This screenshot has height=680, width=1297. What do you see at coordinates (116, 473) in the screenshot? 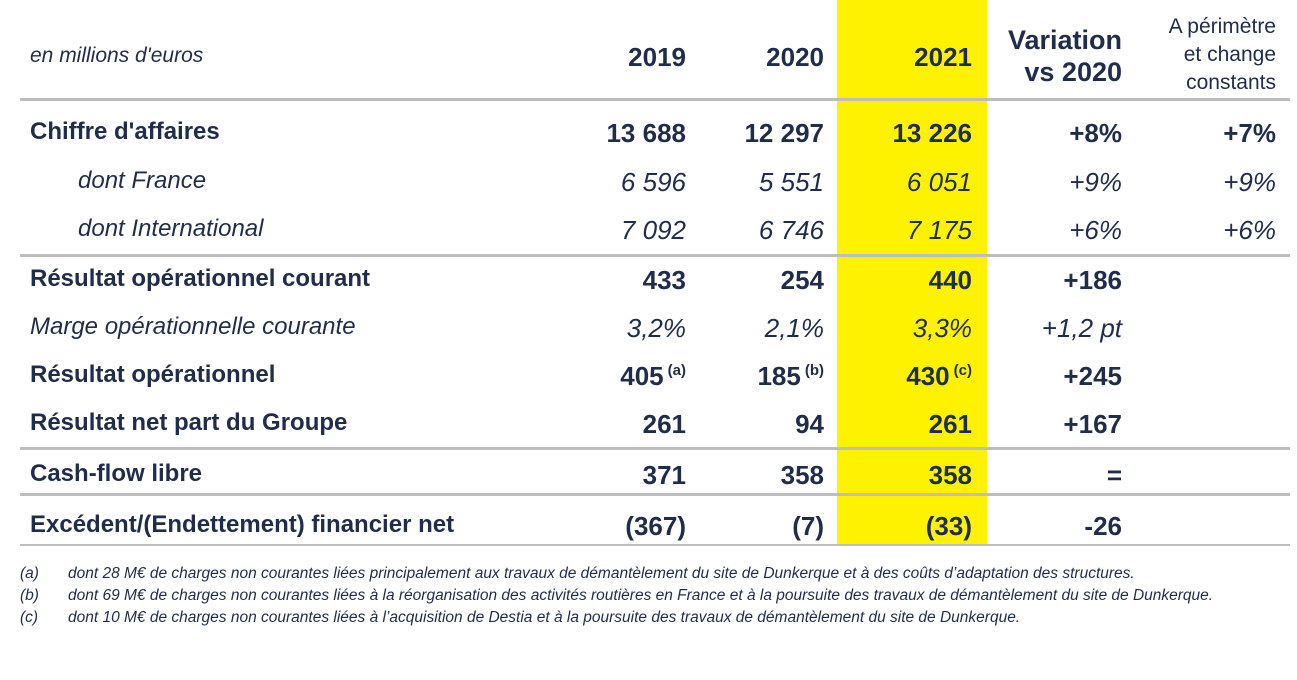
I see `row-label: Cash-flow libre` at bounding box center [116, 473].